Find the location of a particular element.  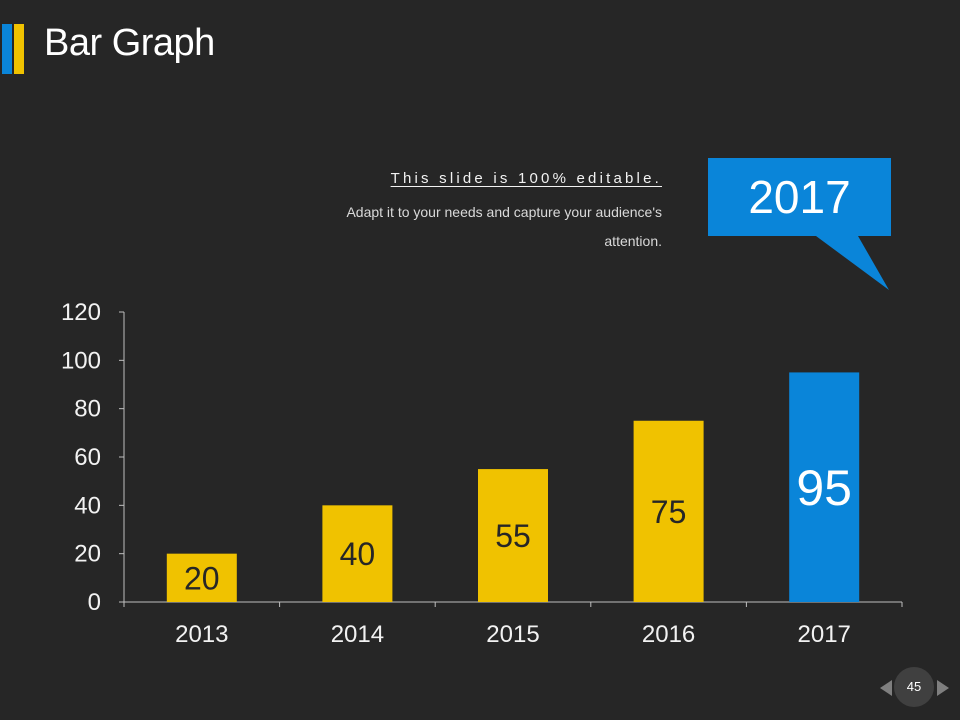

editable-note: This slide is 100% editable. is located at coordinates (526, 178).